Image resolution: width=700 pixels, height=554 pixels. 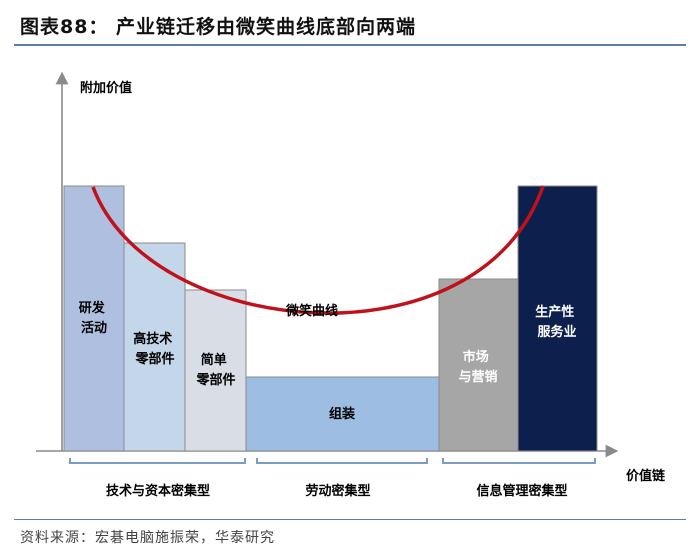 I want to click on bar-market, so click(x=478, y=365).